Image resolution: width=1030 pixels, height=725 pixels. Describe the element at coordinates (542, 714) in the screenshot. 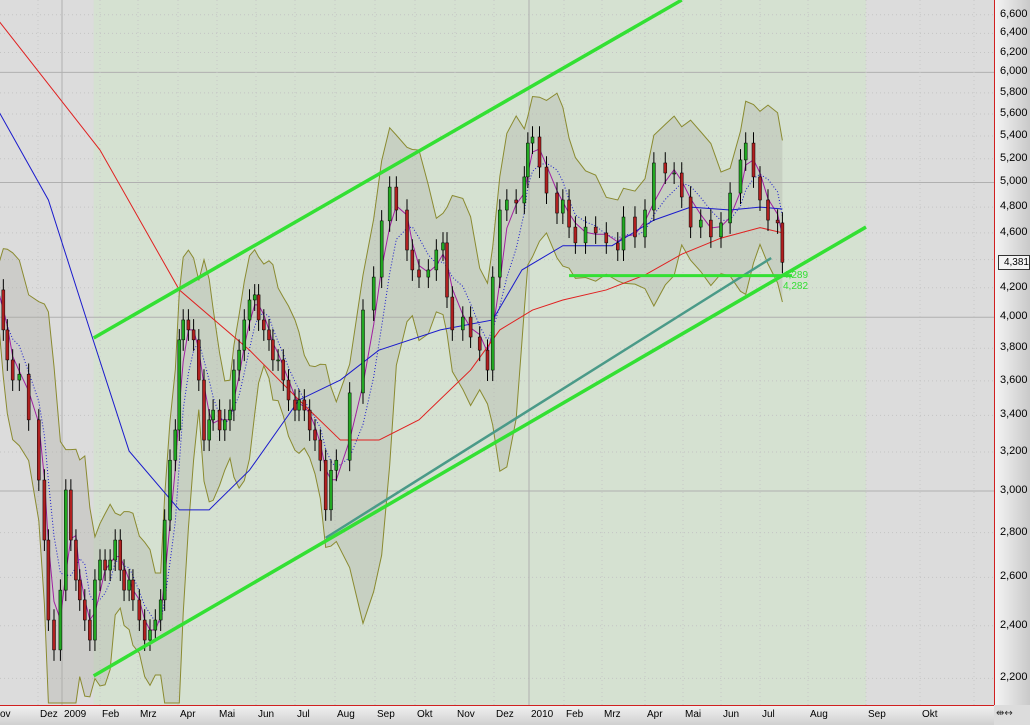

I see `time-tick-label: 2010` at that location.